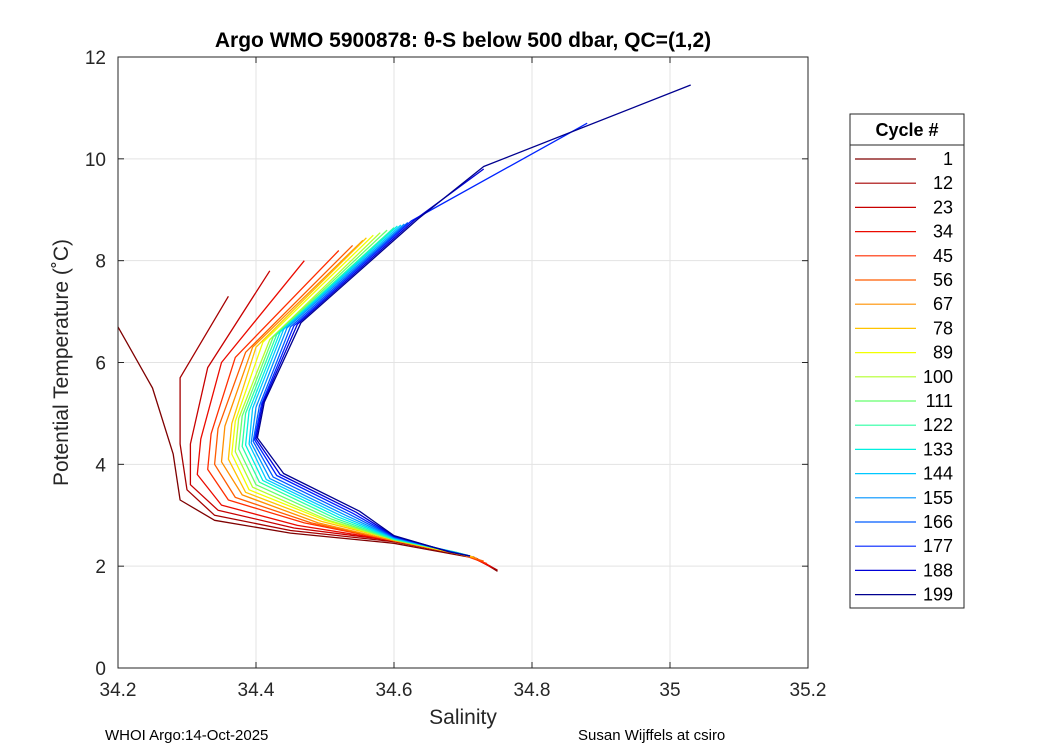 This screenshot has height=750, width=1050. What do you see at coordinates (938, 474) in the screenshot?
I see `legend-label: 144` at bounding box center [938, 474].